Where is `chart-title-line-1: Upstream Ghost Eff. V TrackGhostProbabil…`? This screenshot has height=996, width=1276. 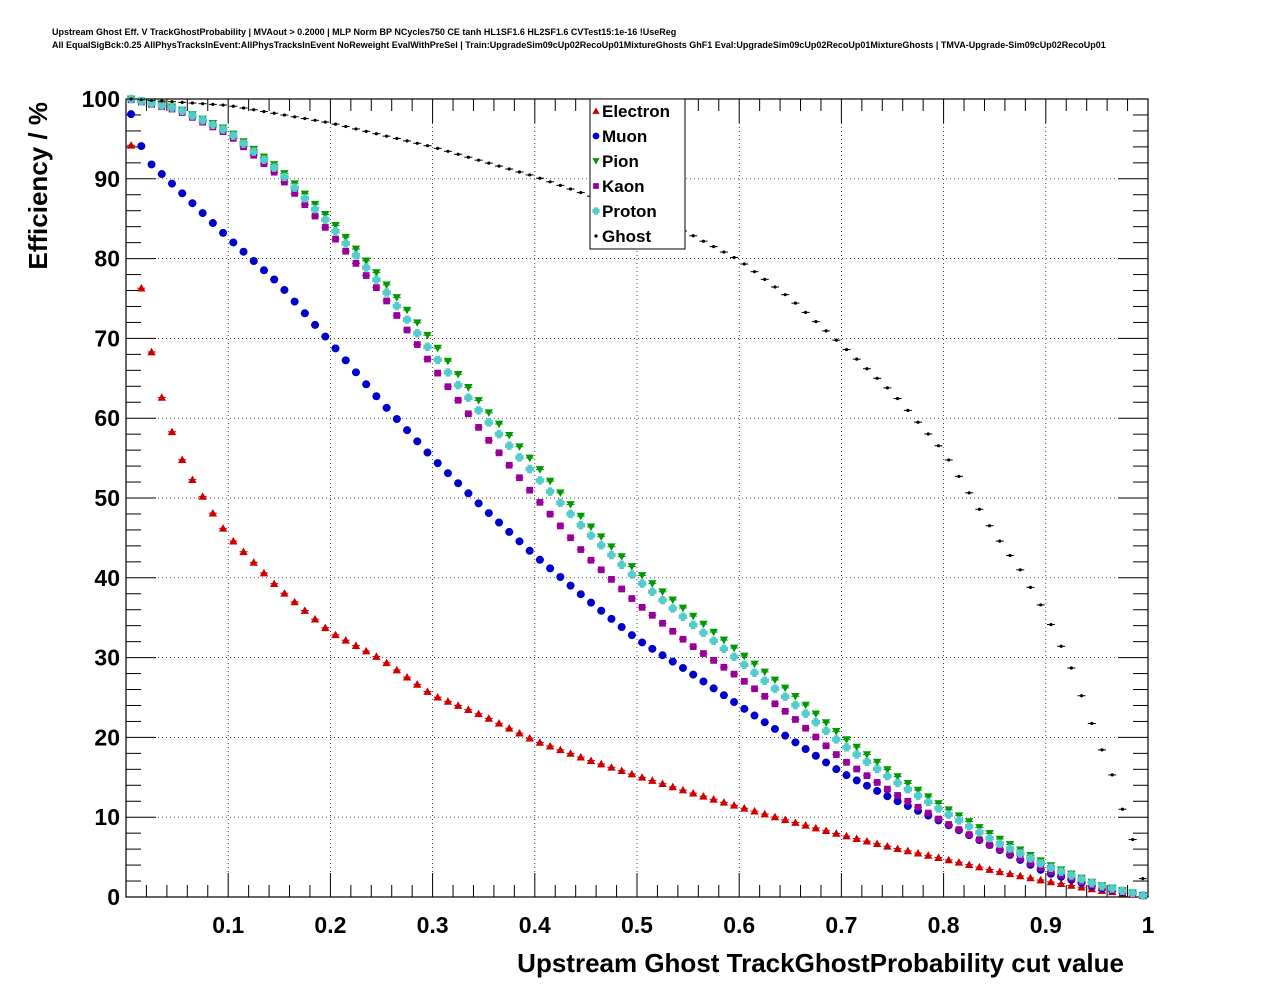 chart-title-line-1: Upstream Ghost Eff. V TrackGhostProbabil… is located at coordinates (364, 32).